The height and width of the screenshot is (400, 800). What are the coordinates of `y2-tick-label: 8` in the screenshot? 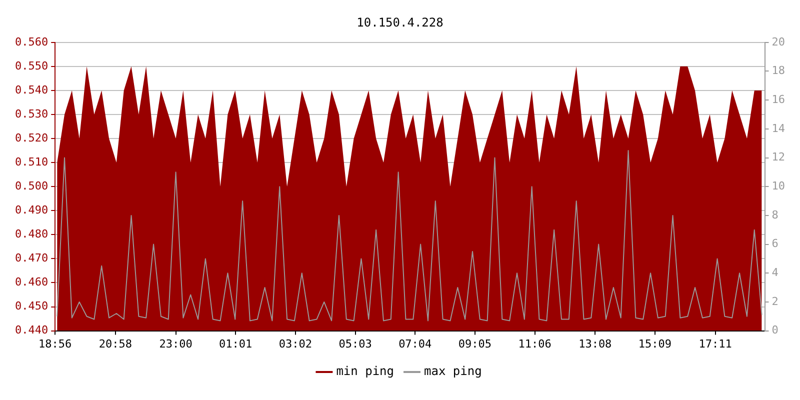 It's located at (775, 215).